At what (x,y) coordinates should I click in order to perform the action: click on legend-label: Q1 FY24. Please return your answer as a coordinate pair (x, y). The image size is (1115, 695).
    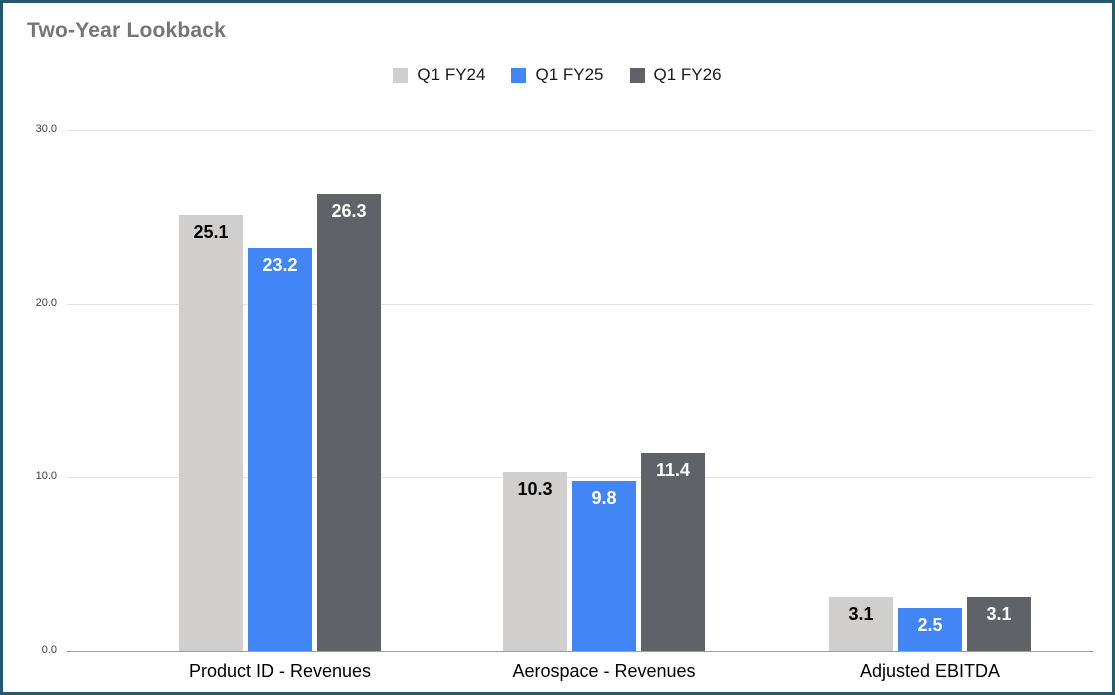
    Looking at the image, I should click on (451, 74).